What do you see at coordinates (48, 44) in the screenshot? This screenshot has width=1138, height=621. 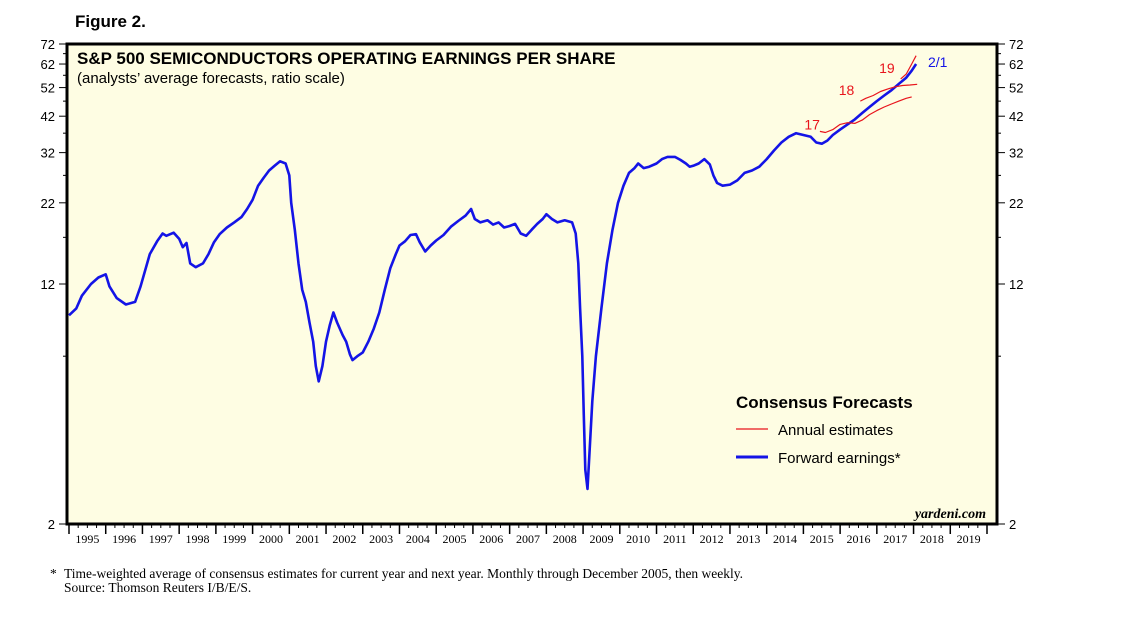 I see `y-tick-label-left: 72` at bounding box center [48, 44].